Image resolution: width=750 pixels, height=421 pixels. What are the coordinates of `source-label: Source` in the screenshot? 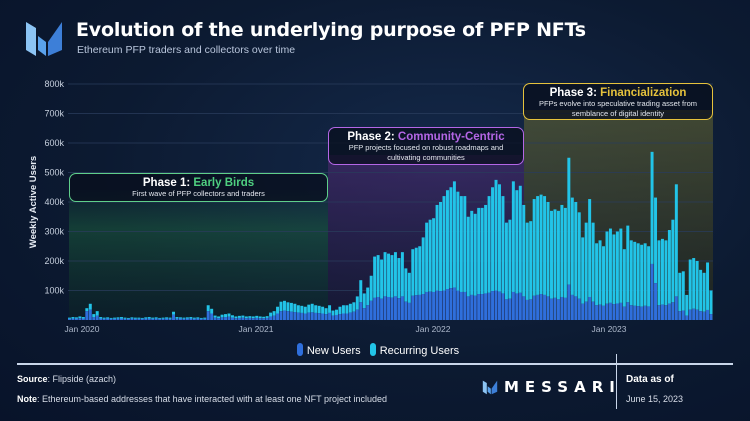 It's located at (32, 379).